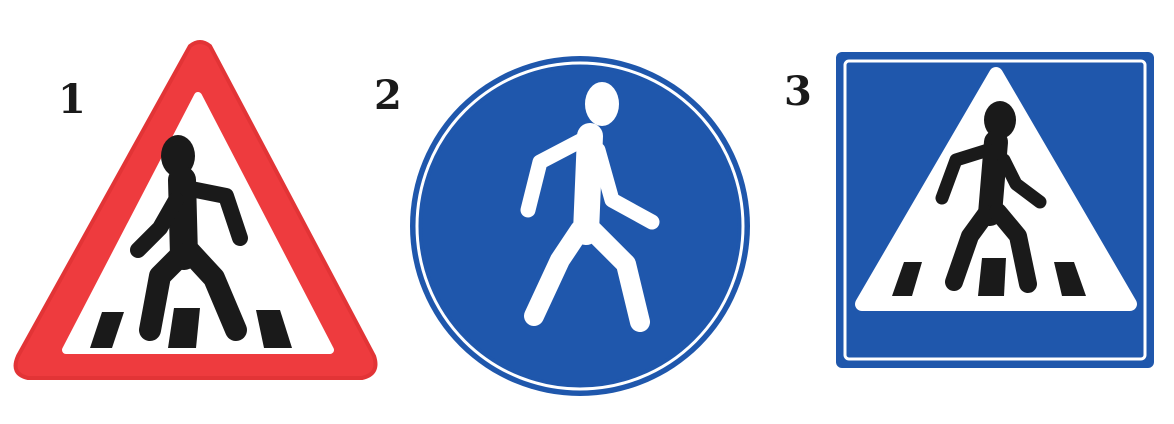 This screenshot has height=424, width=1174. I want to click on sign-number-2: 2, so click(388, 95).